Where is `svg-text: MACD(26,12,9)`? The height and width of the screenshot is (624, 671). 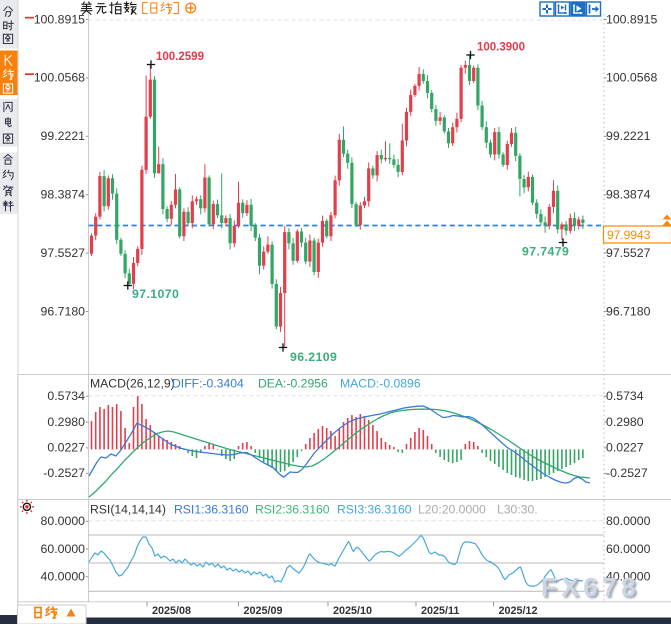 svg-text: MACD(26,12,9) is located at coordinates (132, 384).